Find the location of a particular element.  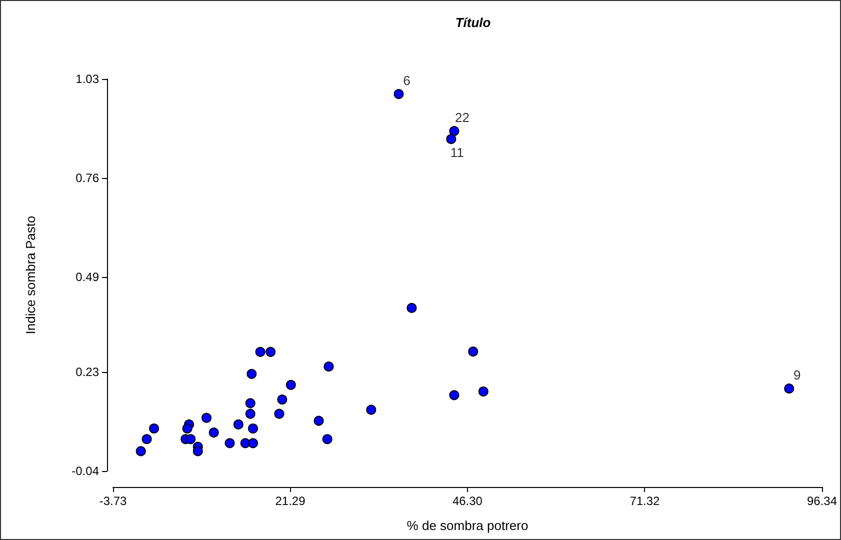

y-tick-label: 0.23 is located at coordinates (88, 372).